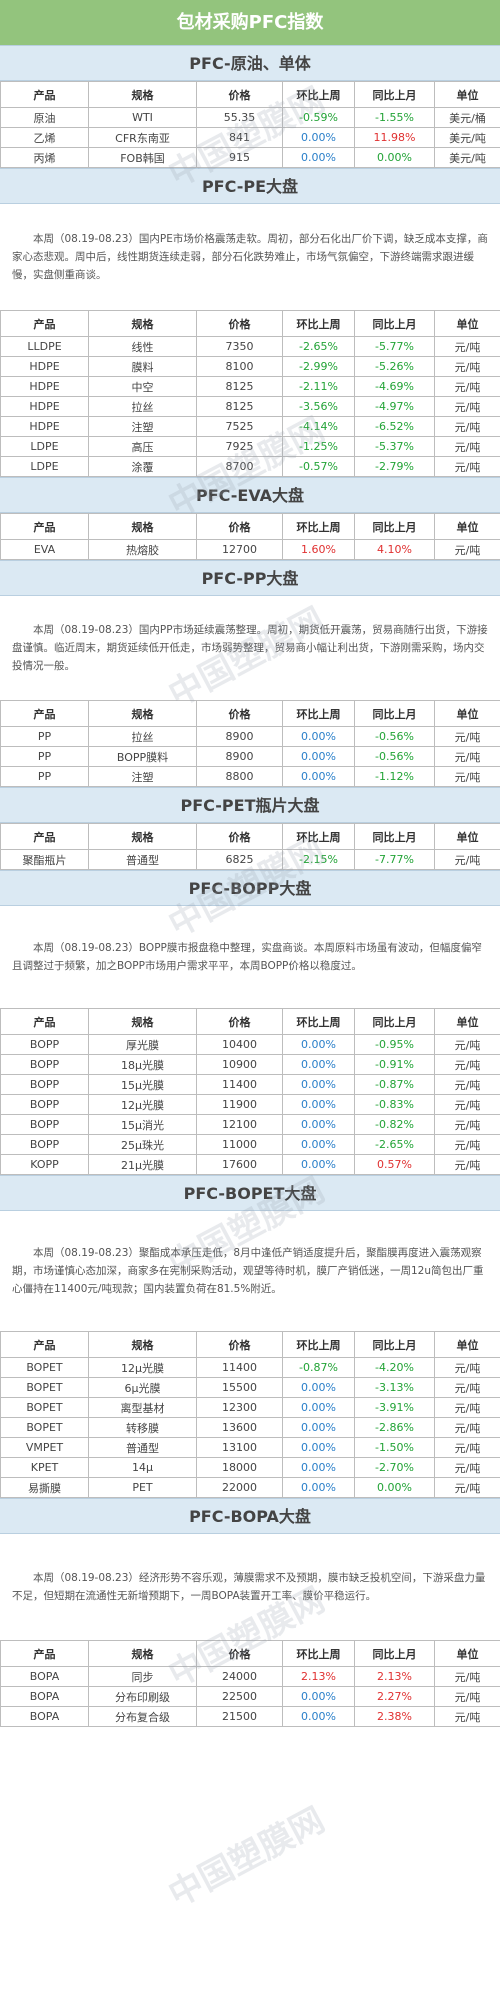 This screenshot has height=2005, width=500. Describe the element at coordinates (142, 1144) in the screenshot. I see `table-cell: 25μ珠光` at that location.